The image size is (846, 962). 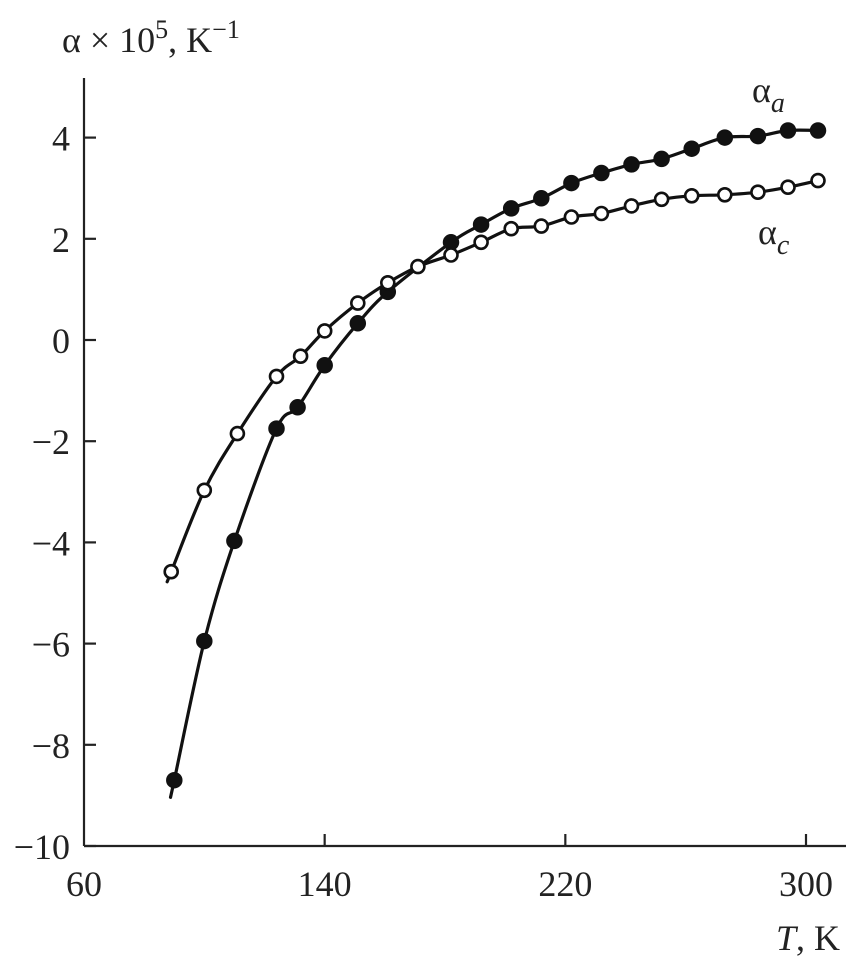 What do you see at coordinates (151, 37) in the screenshot?
I see `y-axis-title: α × 105, K−1` at bounding box center [151, 37].